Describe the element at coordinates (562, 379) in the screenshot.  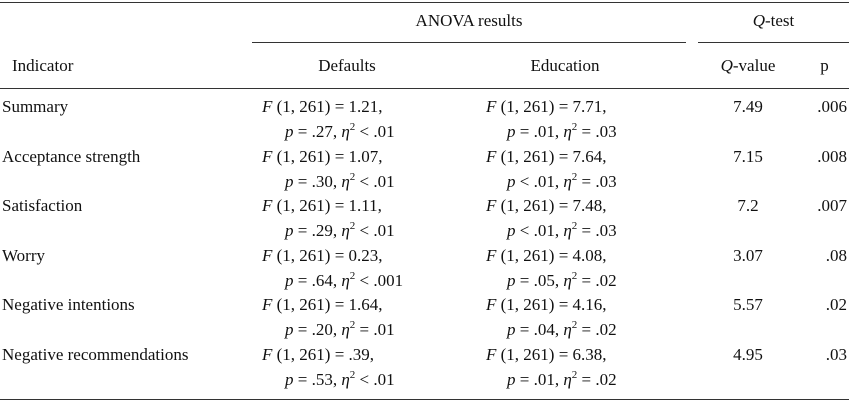
I see `education-p-line: p = .01, η2 = .02` at that location.